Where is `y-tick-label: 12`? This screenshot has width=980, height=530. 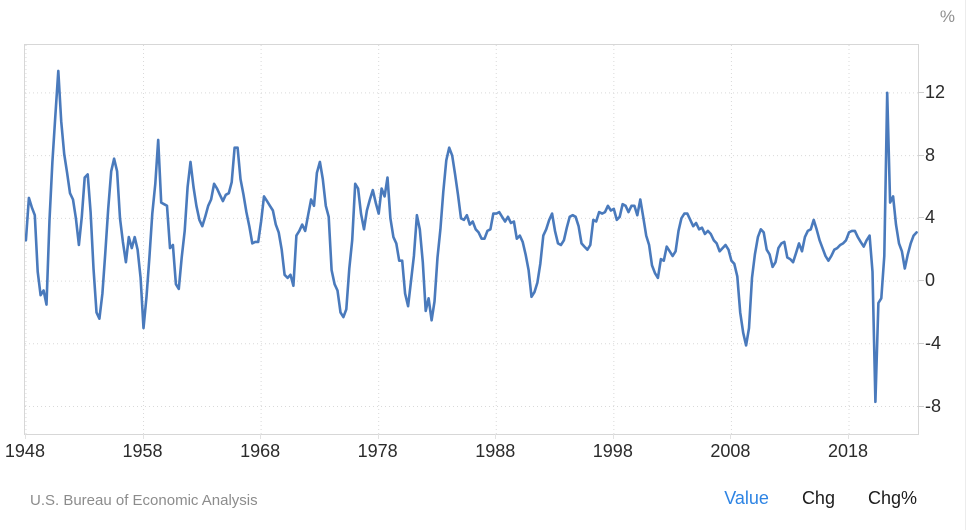 y-tick-label: 12 is located at coordinates (935, 91).